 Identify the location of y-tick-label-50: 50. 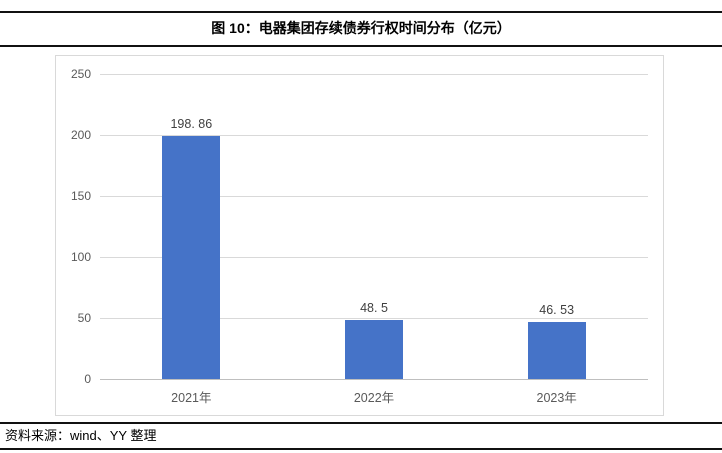
(84, 318).